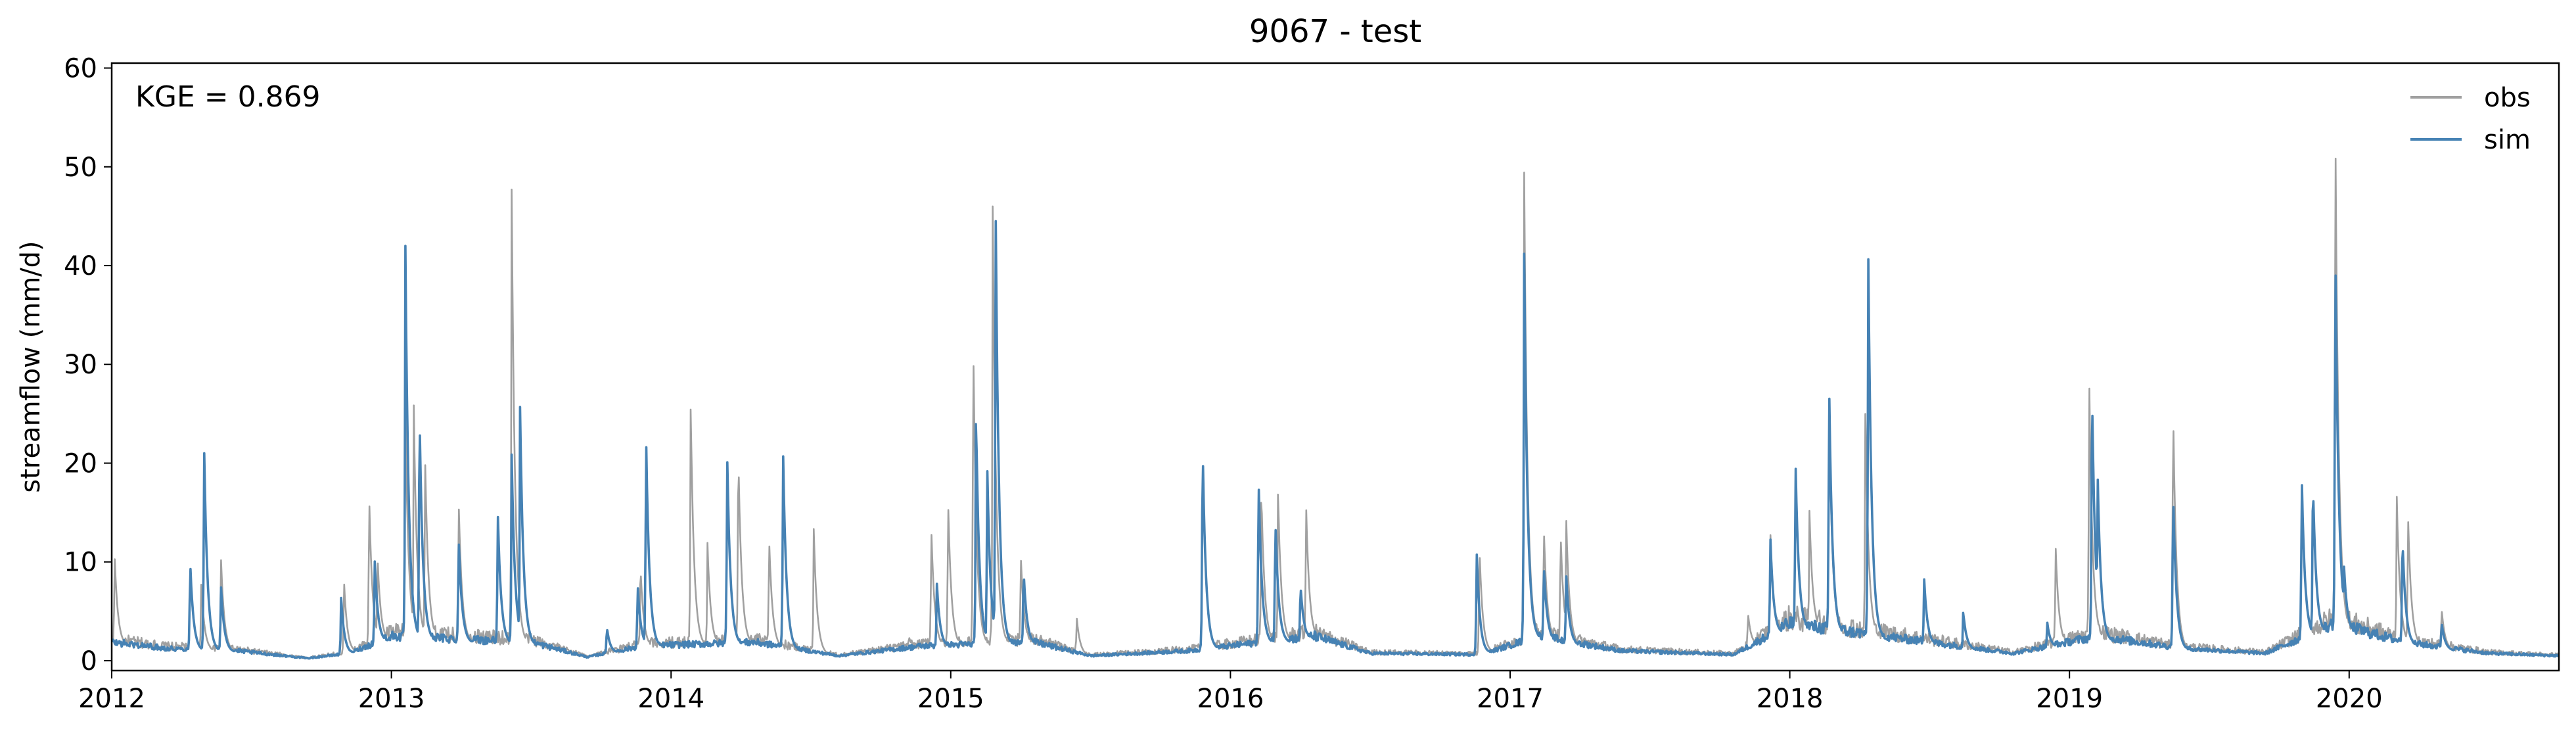 This screenshot has height=735, width=2576. Describe the element at coordinates (81, 168) in the screenshot. I see `y-tick-label: 50` at that location.